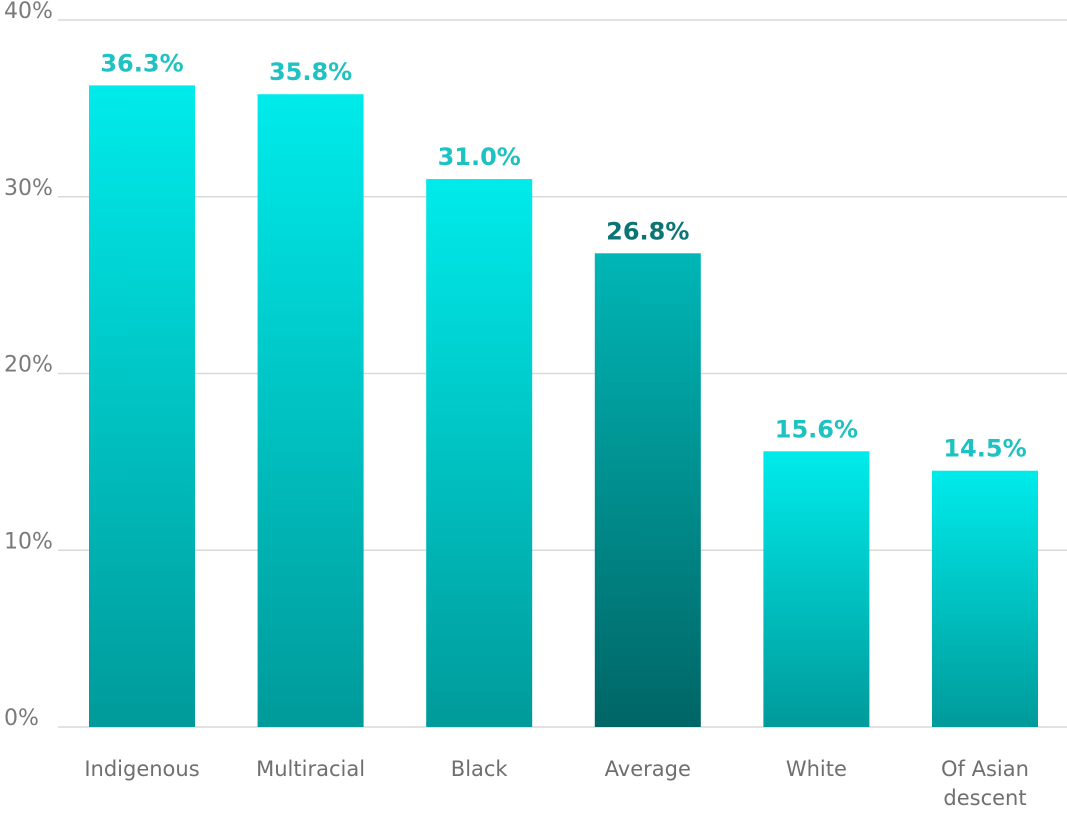 The width and height of the screenshot is (1067, 814). What do you see at coordinates (28, 188) in the screenshot?
I see `y-tick-label: 30%` at bounding box center [28, 188].